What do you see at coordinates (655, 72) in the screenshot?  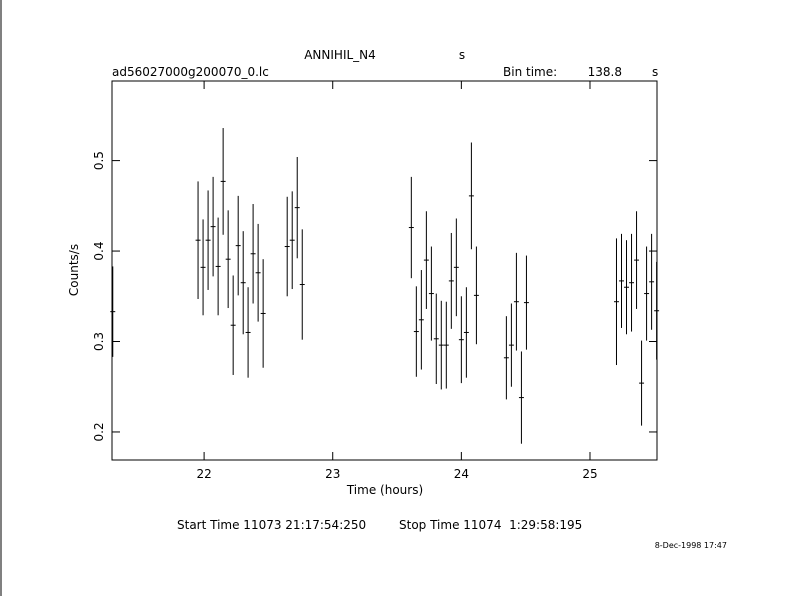 I see `bin-time-unit: s` at bounding box center [655, 72].